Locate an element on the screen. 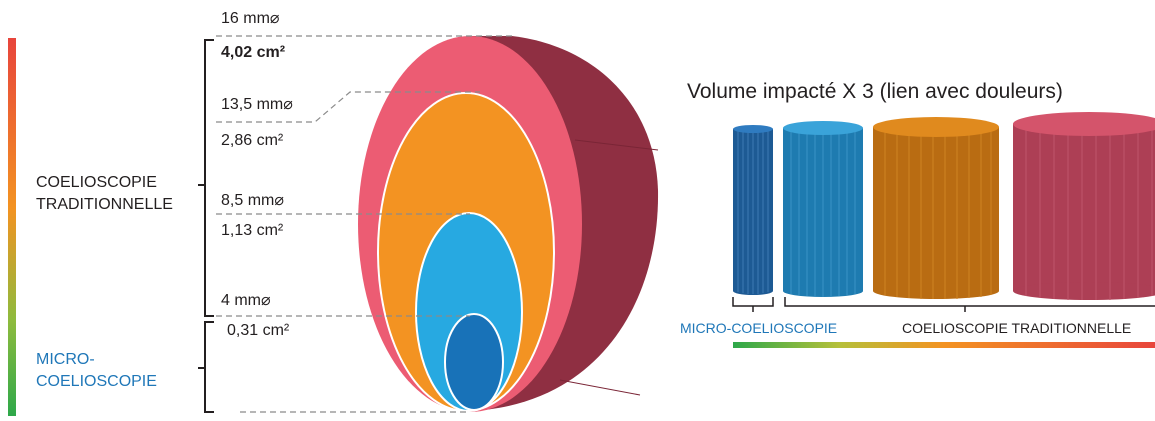 The image size is (1155, 421). micro-volume-bracket is located at coordinates (753, 304).